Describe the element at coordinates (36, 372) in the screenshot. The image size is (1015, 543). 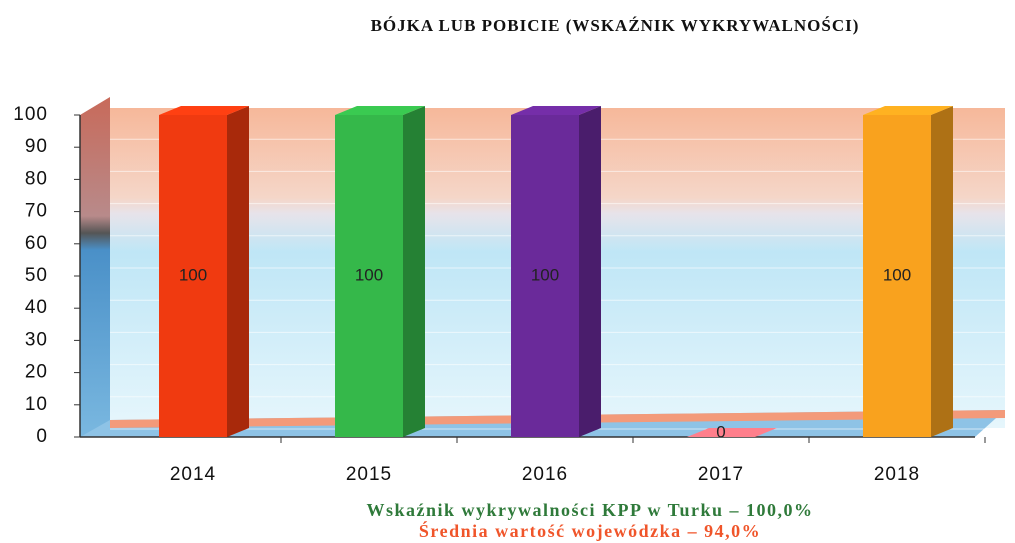
I see `y-tick-label: 20` at that location.